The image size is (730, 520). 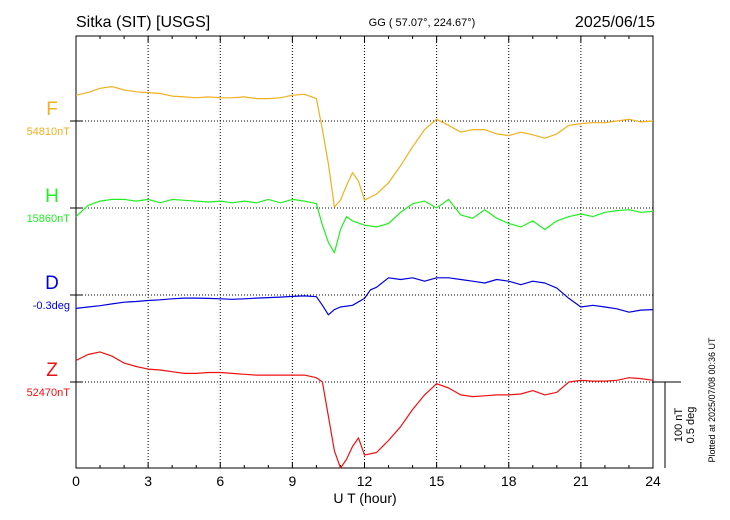 What do you see at coordinates (364, 296) in the screenshot?
I see `series-line-D` at bounding box center [364, 296].